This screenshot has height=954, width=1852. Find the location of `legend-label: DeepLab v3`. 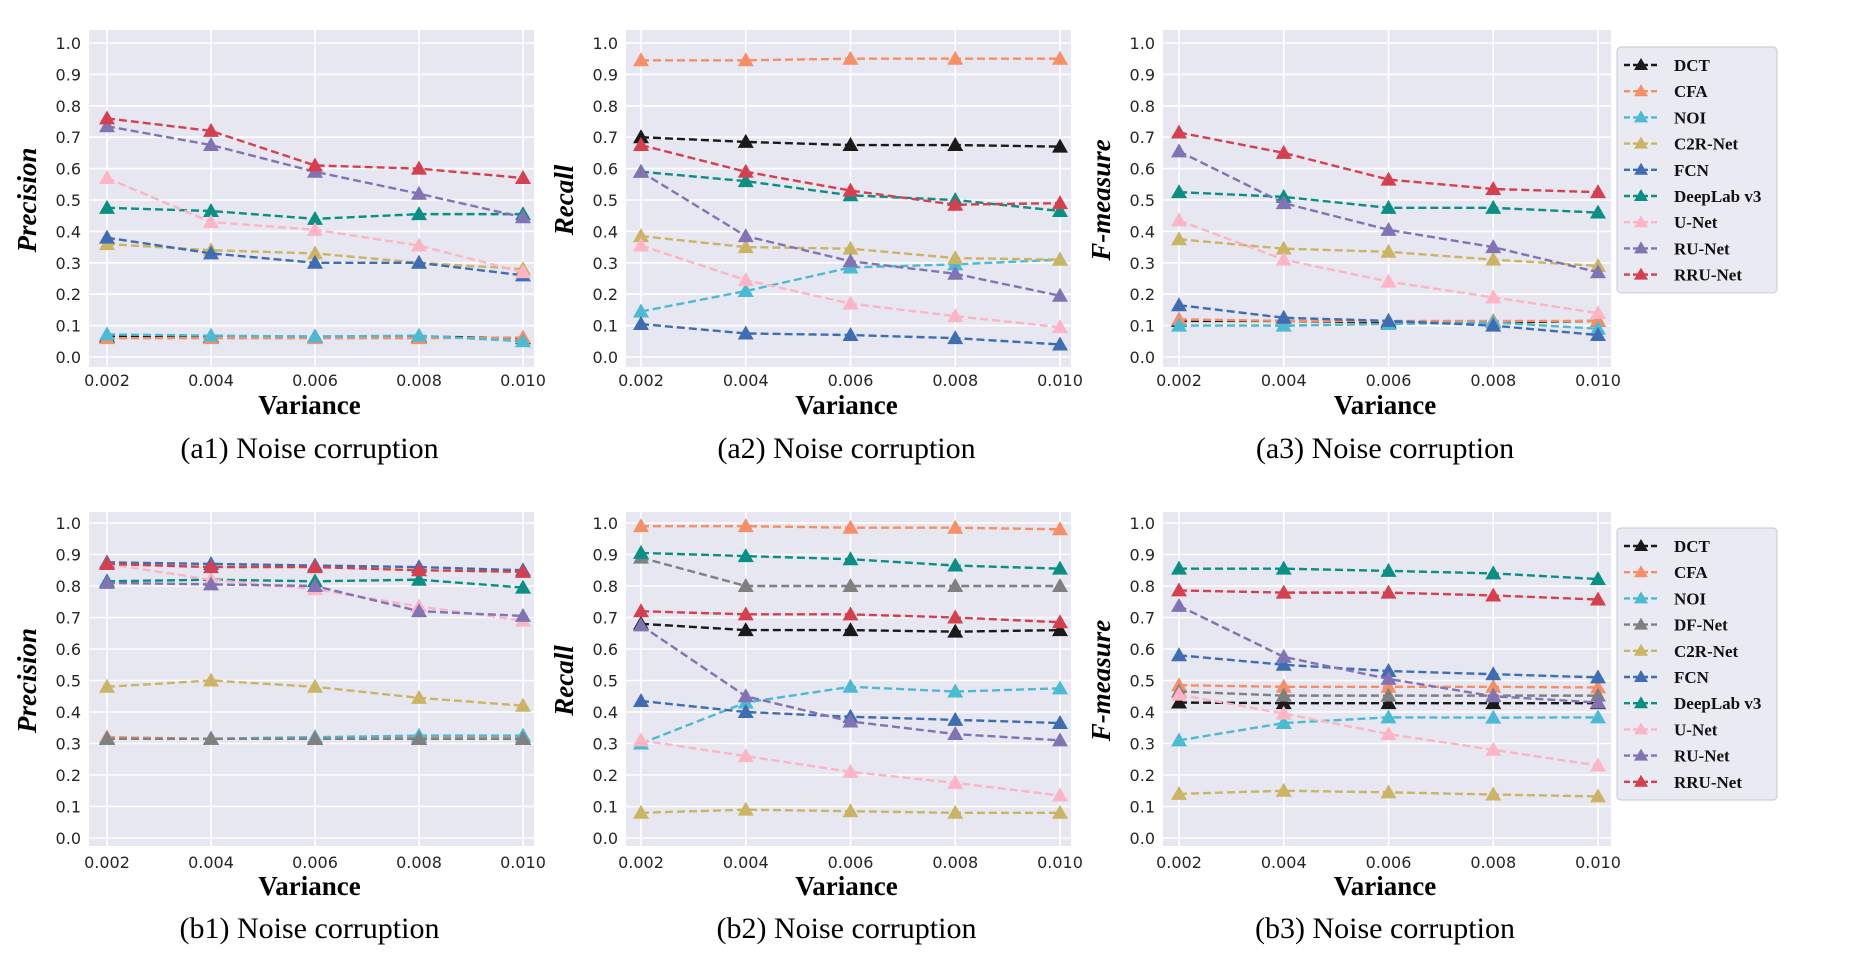

legend-label: DeepLab v3 is located at coordinates (1717, 703).